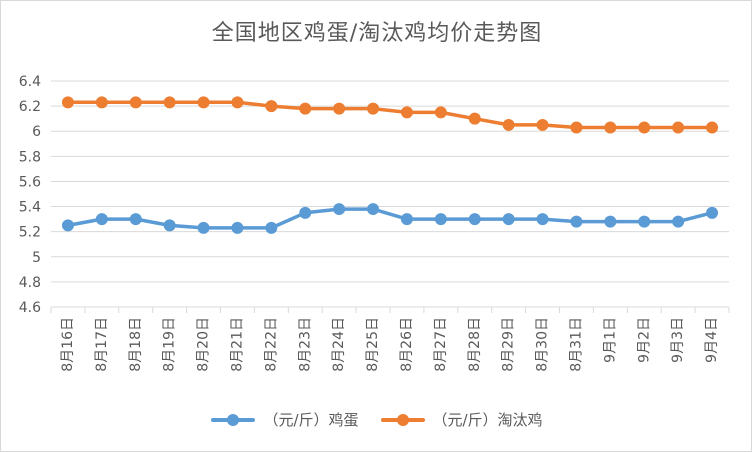  Describe the element at coordinates (402, 420) in the screenshot. I see `legend-swatch-hen` at that location.